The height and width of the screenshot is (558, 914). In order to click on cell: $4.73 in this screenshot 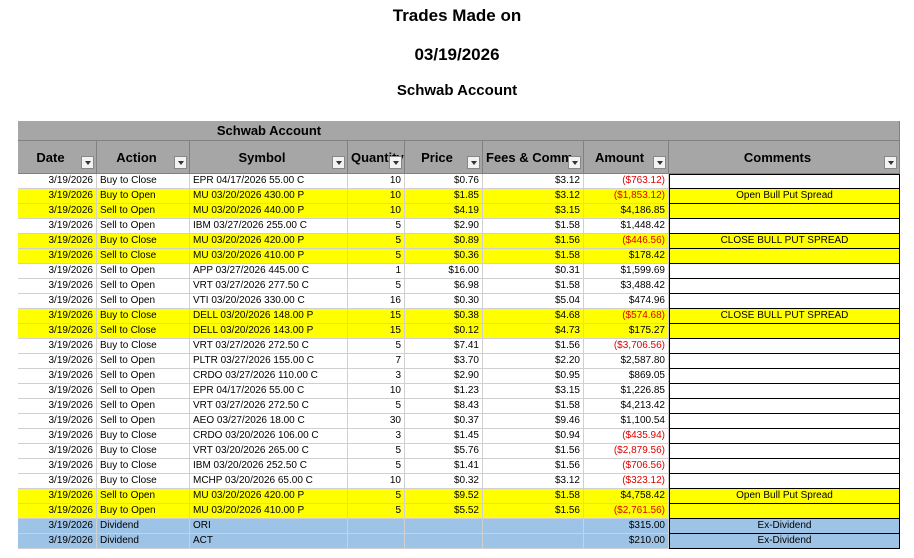, I will do `click(533, 331)`.